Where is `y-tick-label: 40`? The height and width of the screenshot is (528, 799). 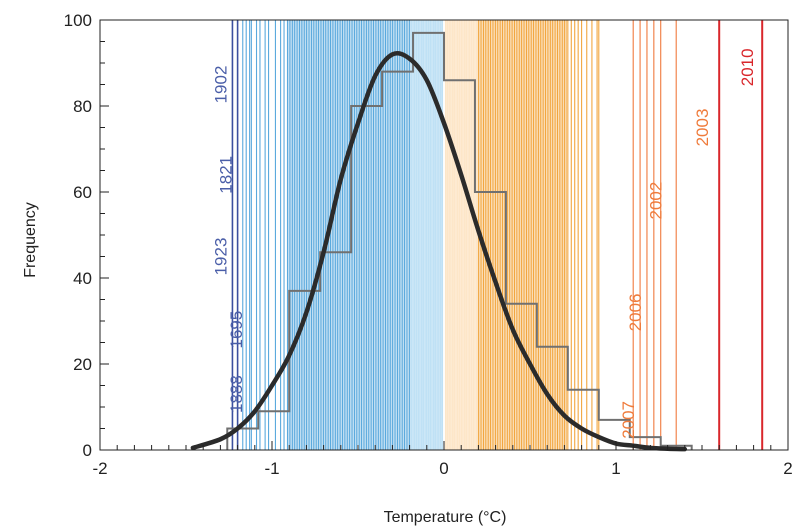
y-tick-label: 40 is located at coordinates (82, 278).